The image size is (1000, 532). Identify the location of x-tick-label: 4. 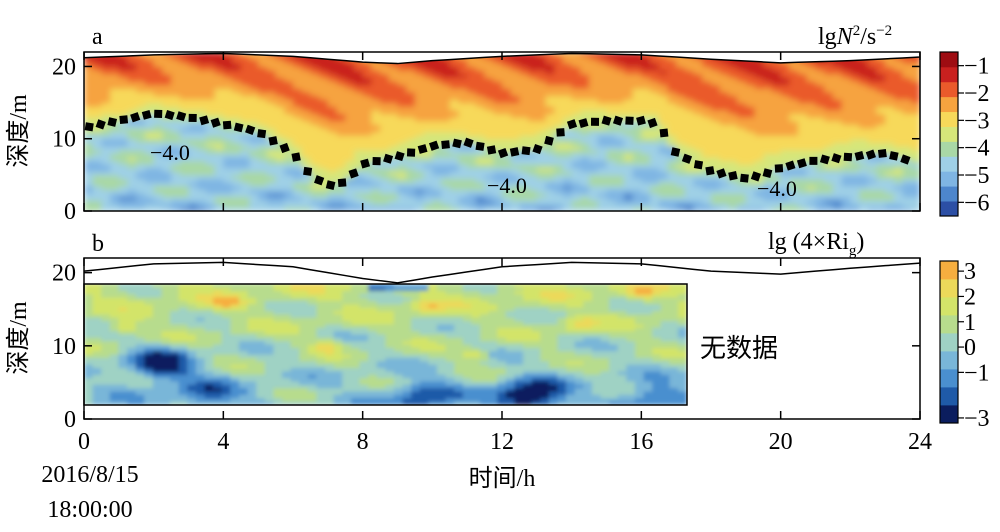
(223, 442).